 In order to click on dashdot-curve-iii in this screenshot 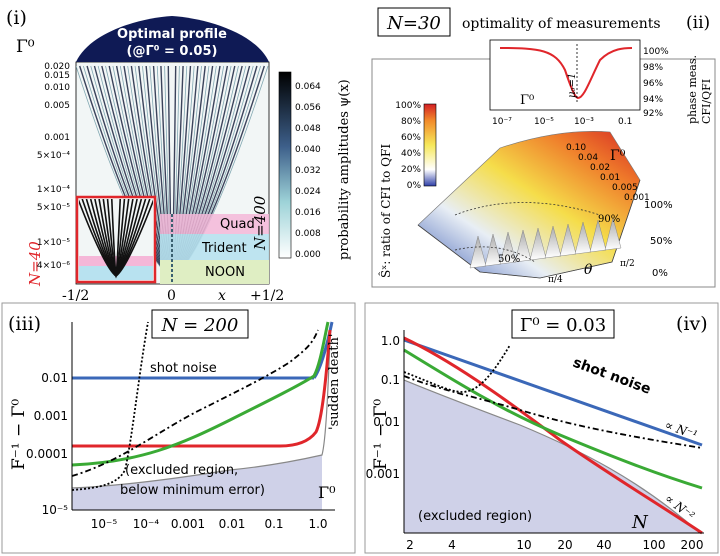, I will do `click(195, 403)`.